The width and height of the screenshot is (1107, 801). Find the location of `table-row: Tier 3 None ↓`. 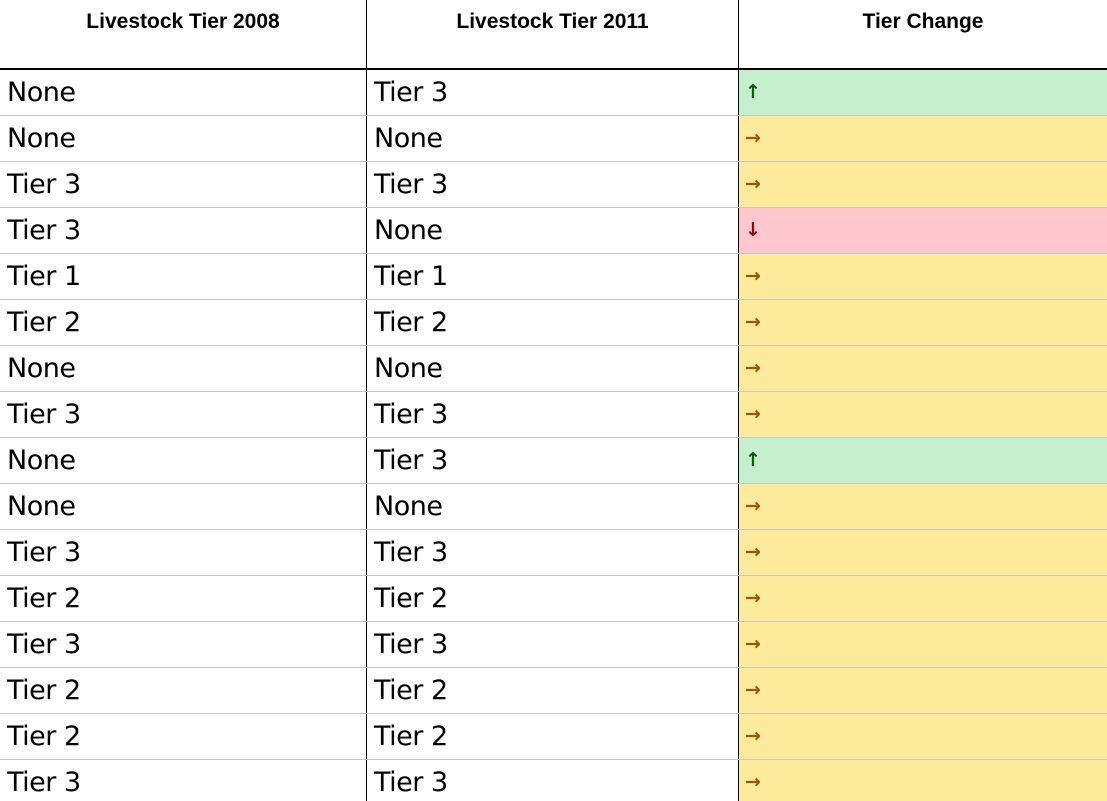

table-row: Tier 3 None ↓ is located at coordinates (553, 231).